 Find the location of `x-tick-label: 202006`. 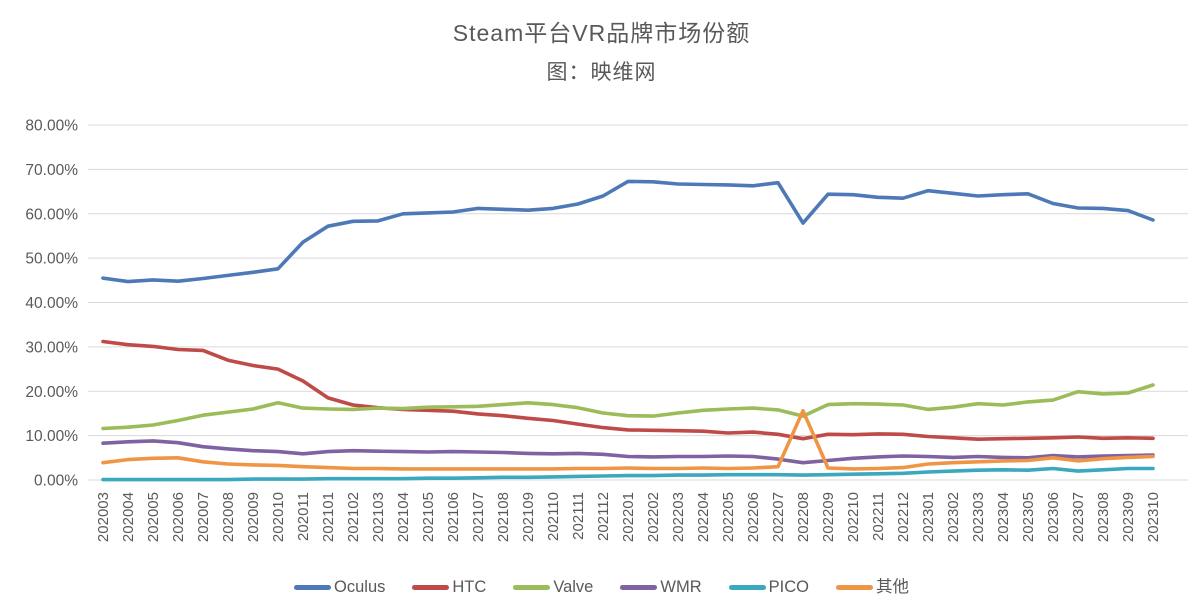

x-tick-label: 202006 is located at coordinates (178, 517).